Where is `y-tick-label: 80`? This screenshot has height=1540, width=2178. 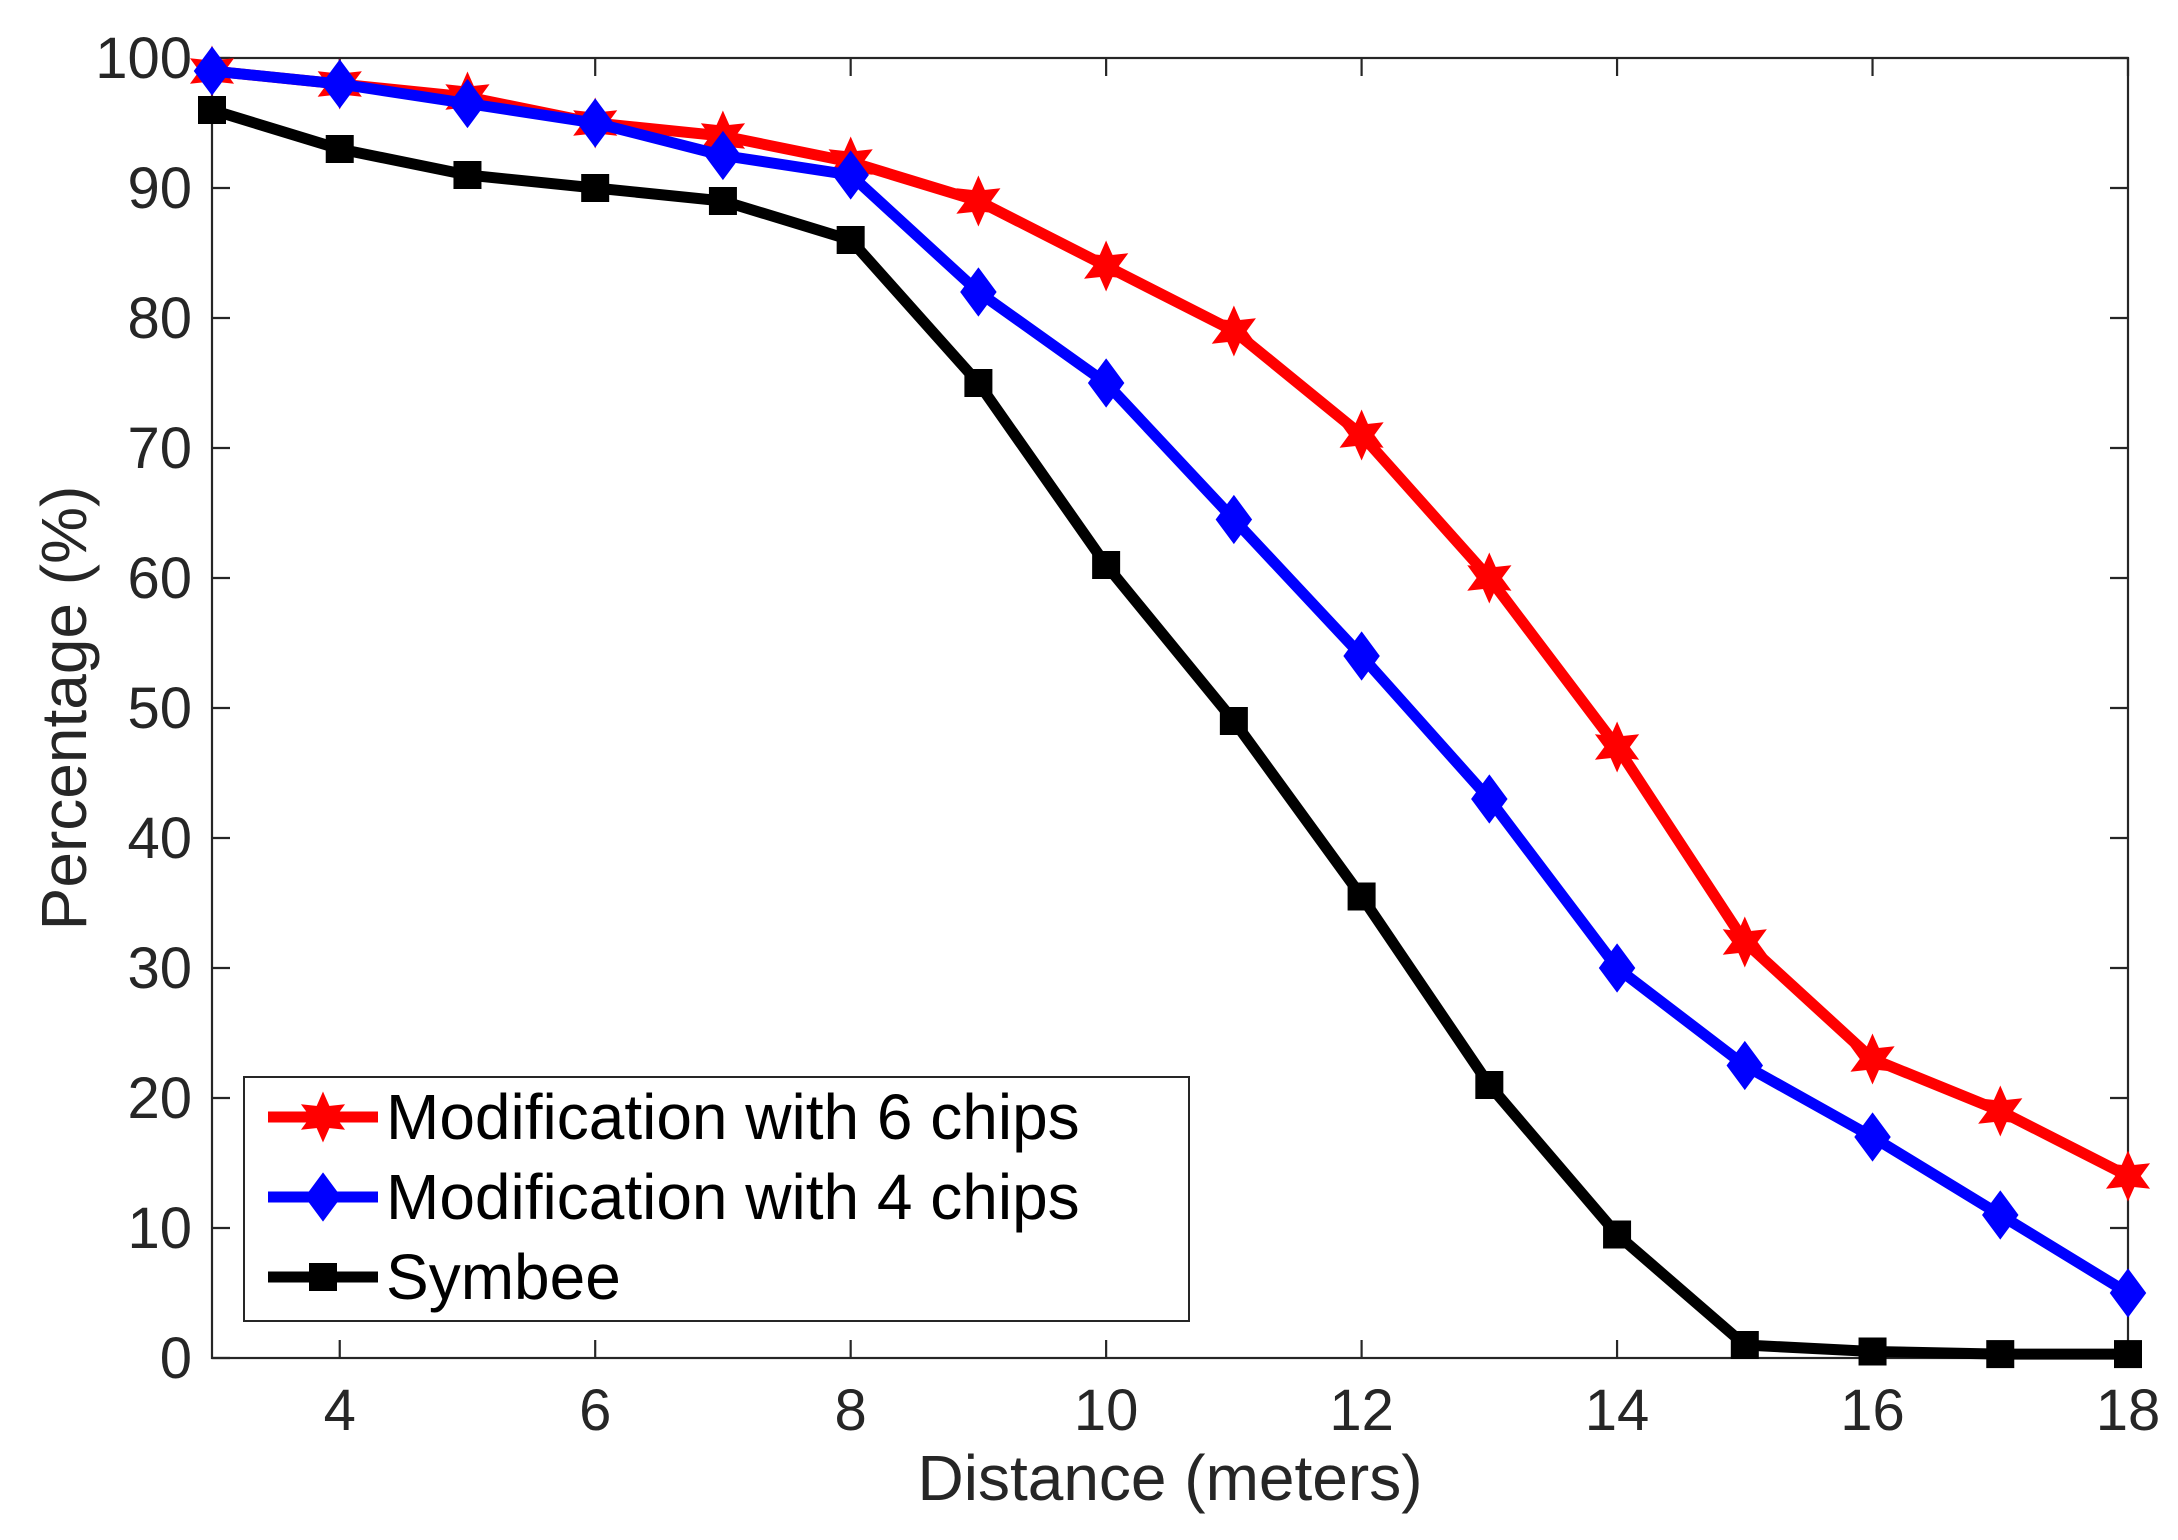
y-tick-label: 80 is located at coordinates (159, 318).